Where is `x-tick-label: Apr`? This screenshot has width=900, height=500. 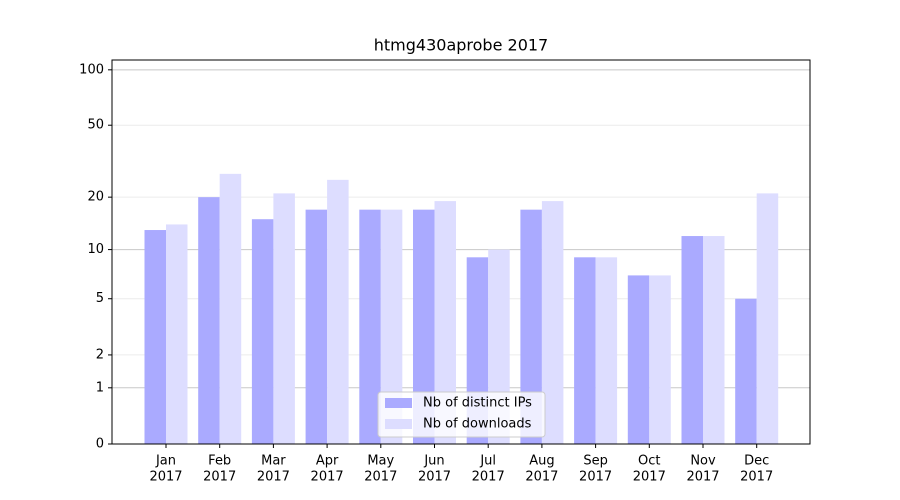 x-tick-label: Apr is located at coordinates (327, 461).